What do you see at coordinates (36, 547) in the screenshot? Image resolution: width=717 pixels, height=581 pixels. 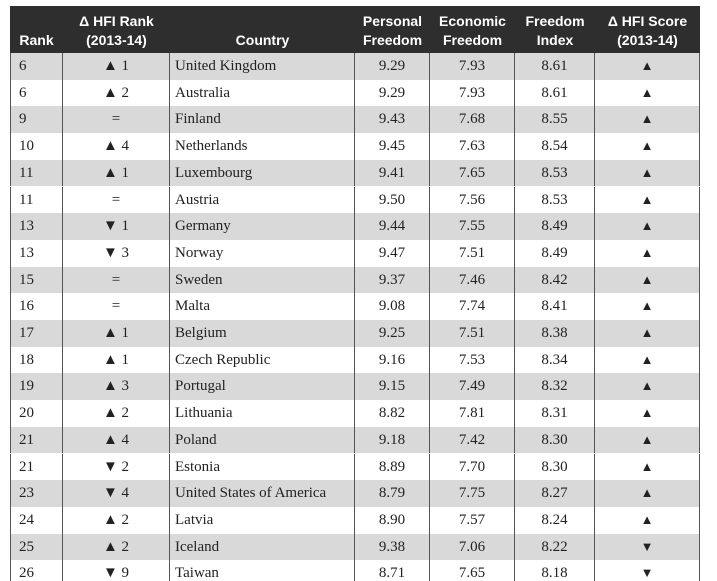 I see `table-cell: 25` at bounding box center [36, 547].